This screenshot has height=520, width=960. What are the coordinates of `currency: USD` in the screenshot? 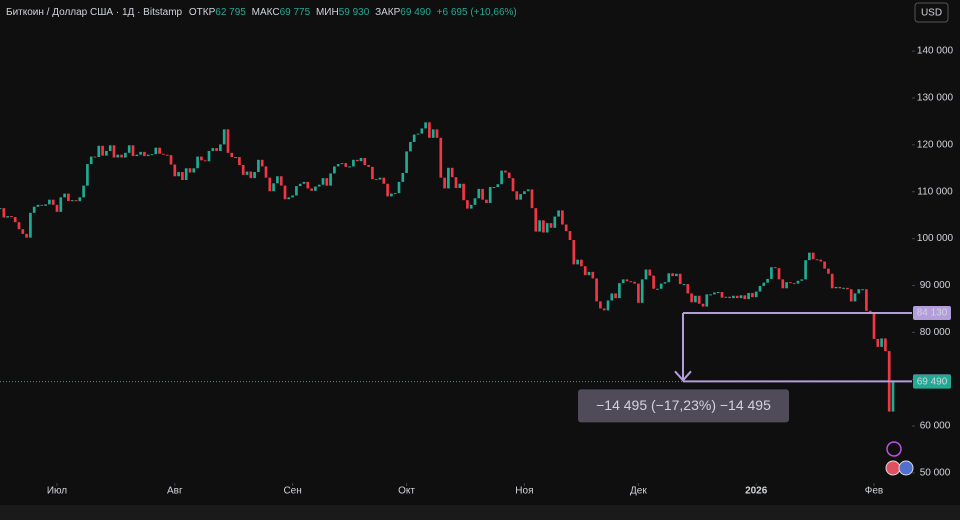 It's located at (931, 13).